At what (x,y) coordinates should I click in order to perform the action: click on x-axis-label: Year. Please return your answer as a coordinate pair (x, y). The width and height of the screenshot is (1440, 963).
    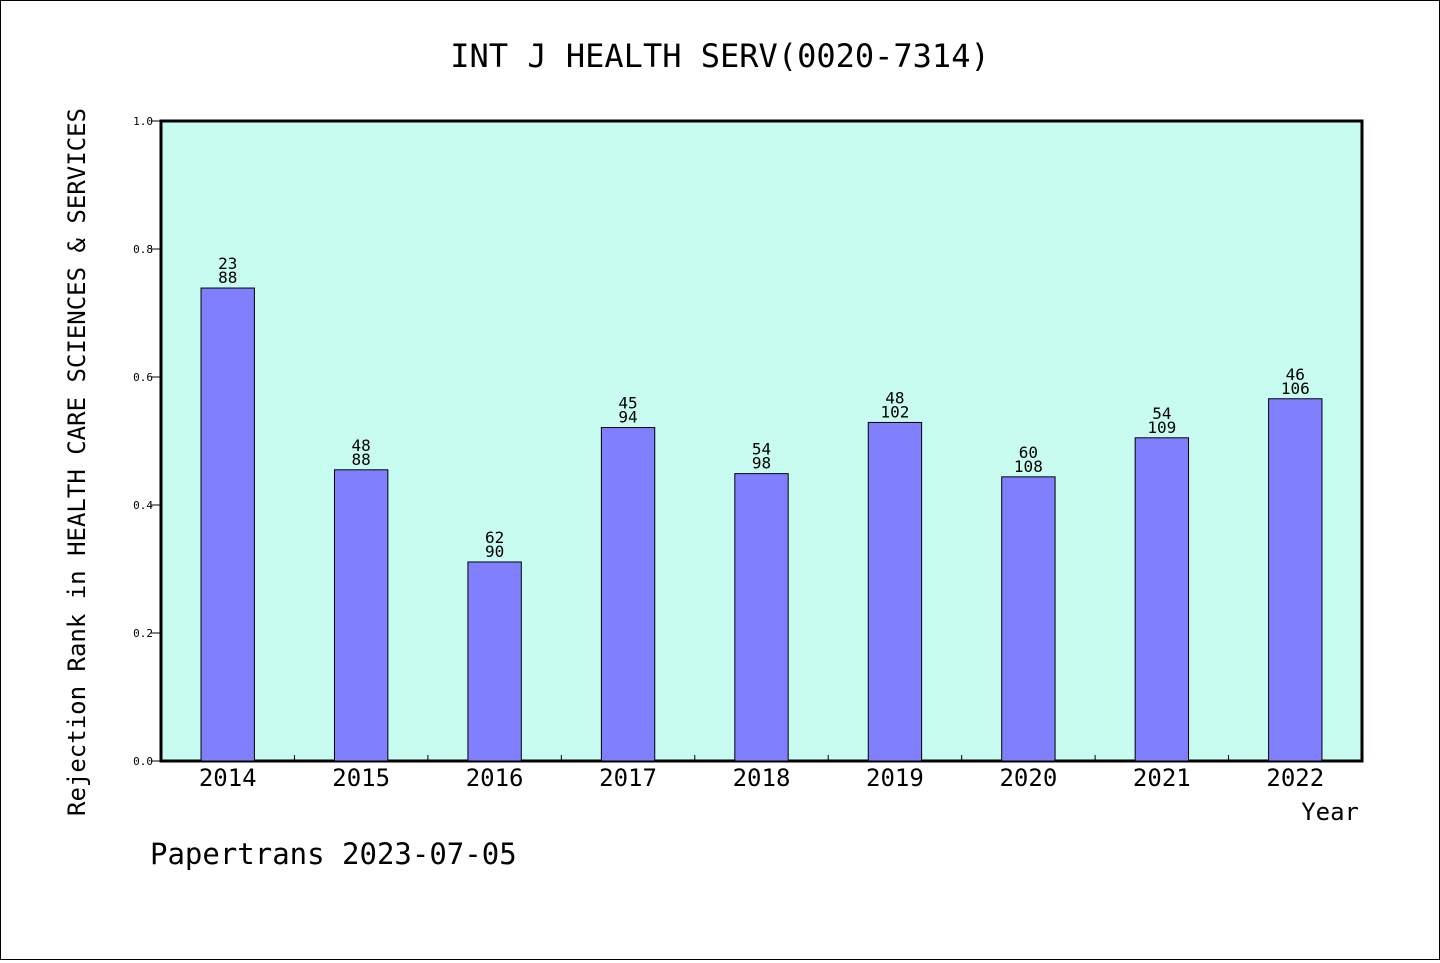
    Looking at the image, I should click on (1330, 812).